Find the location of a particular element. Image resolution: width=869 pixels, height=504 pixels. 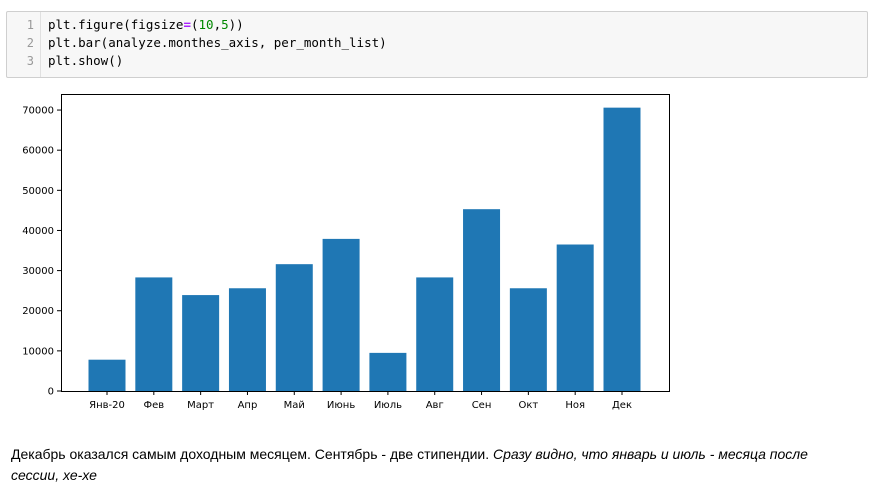

x-tick-label: Апр is located at coordinates (248, 405).